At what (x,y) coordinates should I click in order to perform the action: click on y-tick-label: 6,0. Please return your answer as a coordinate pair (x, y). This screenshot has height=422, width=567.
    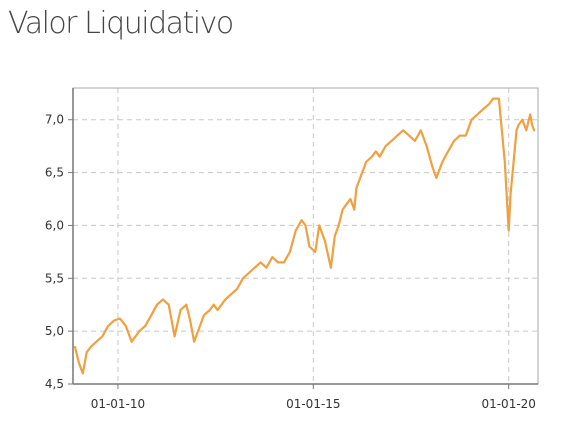
    Looking at the image, I should click on (54, 225).